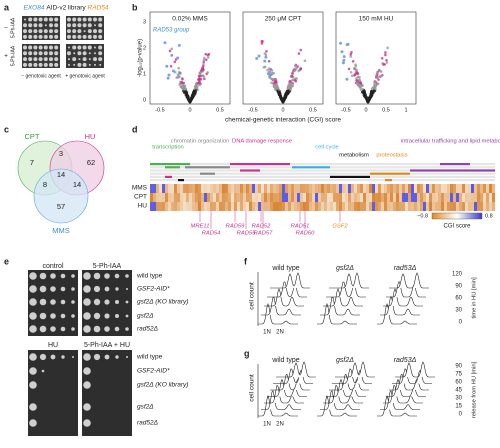  Describe the element at coordinates (77, 184) in the screenshot. I see `venn-count: 14` at that location.